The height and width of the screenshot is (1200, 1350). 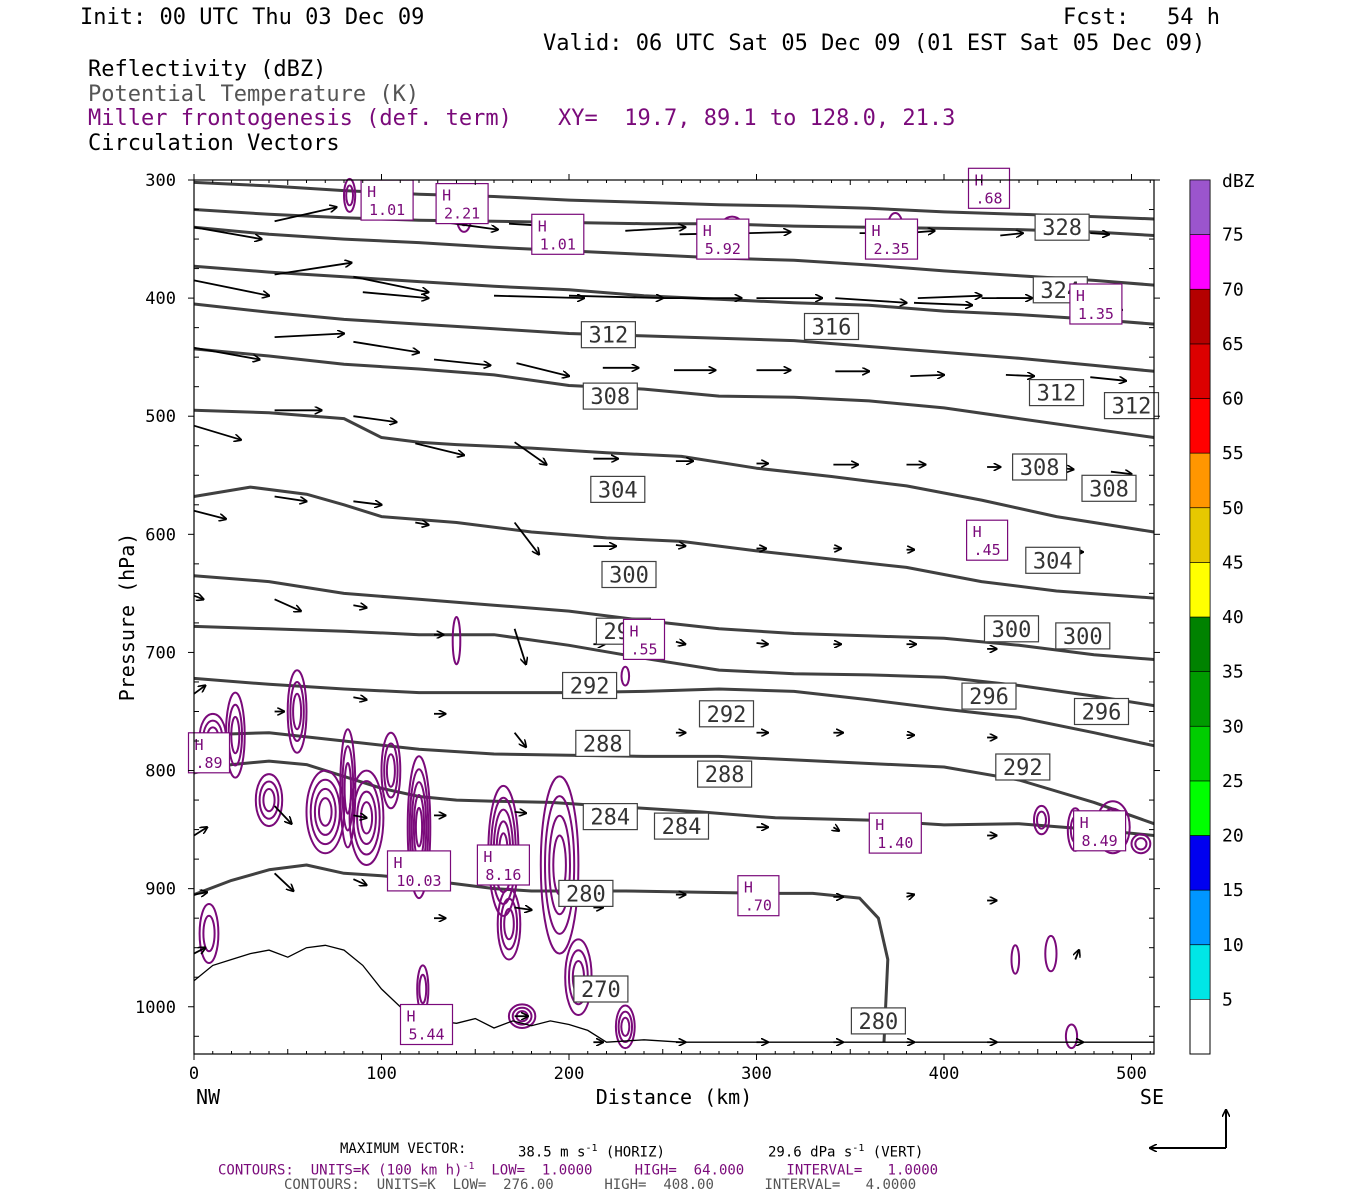 What do you see at coordinates (758, 906) in the screenshot?
I see `frontogenesis-max-value: .70` at bounding box center [758, 906].